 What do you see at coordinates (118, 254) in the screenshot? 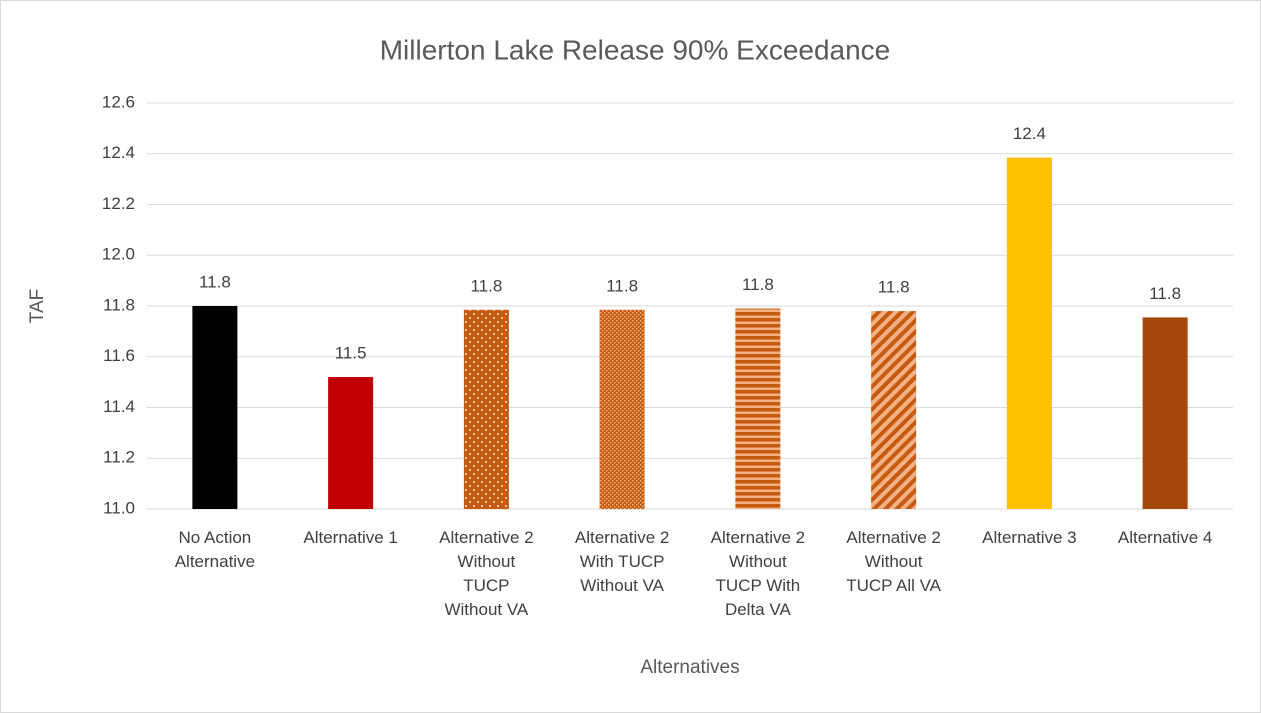
I see `y-tick-label: 12.0` at bounding box center [118, 254].